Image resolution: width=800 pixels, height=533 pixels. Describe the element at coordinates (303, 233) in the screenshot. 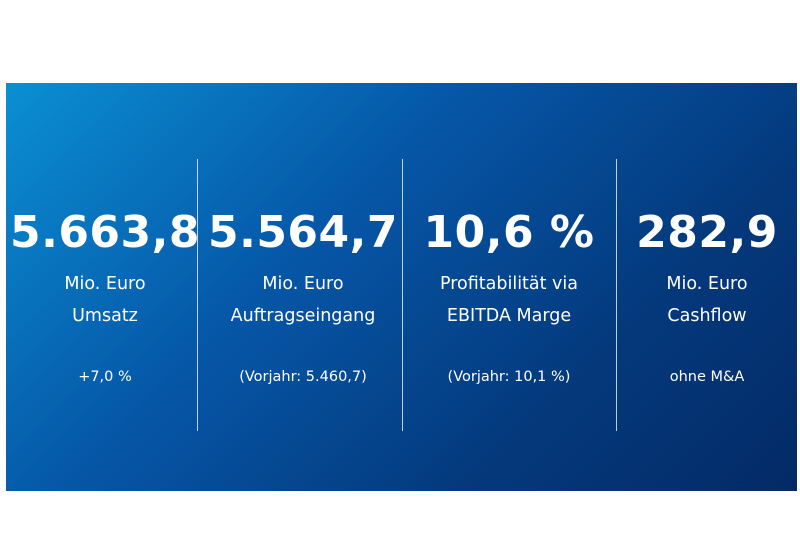

I see `kpi-value: 5.564,7` at that location.